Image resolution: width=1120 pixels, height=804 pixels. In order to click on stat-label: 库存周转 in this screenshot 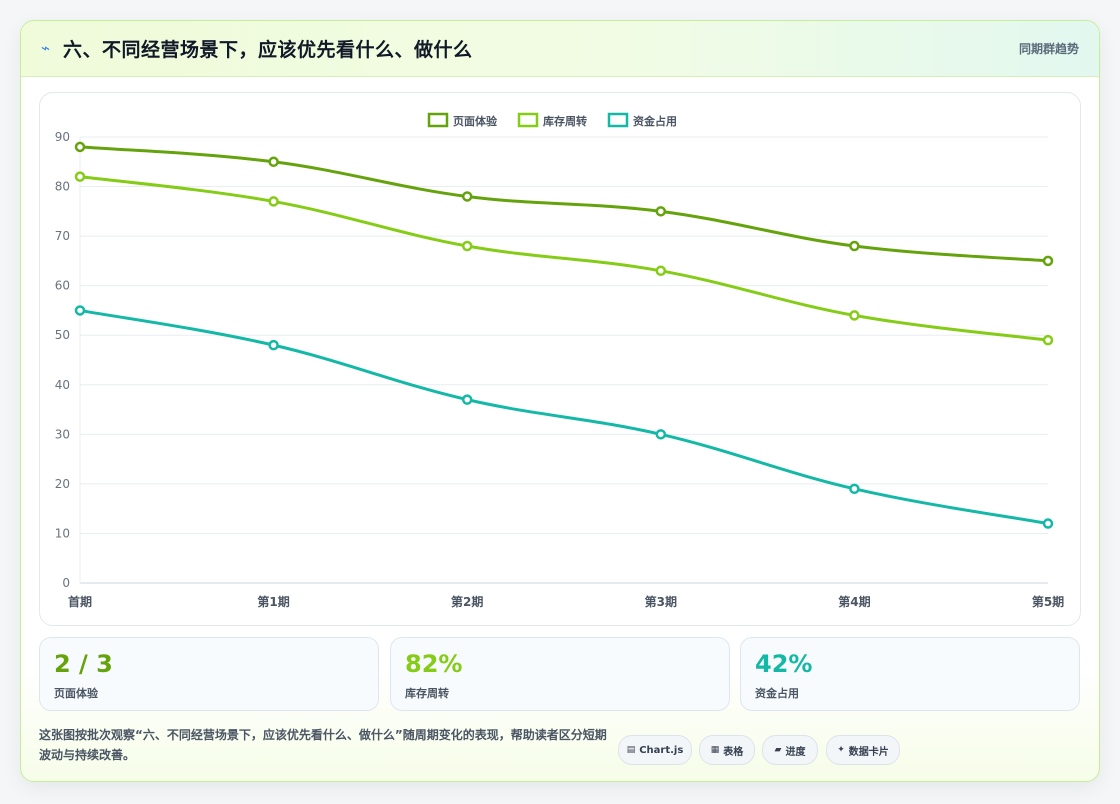, I will do `click(427, 693)`.